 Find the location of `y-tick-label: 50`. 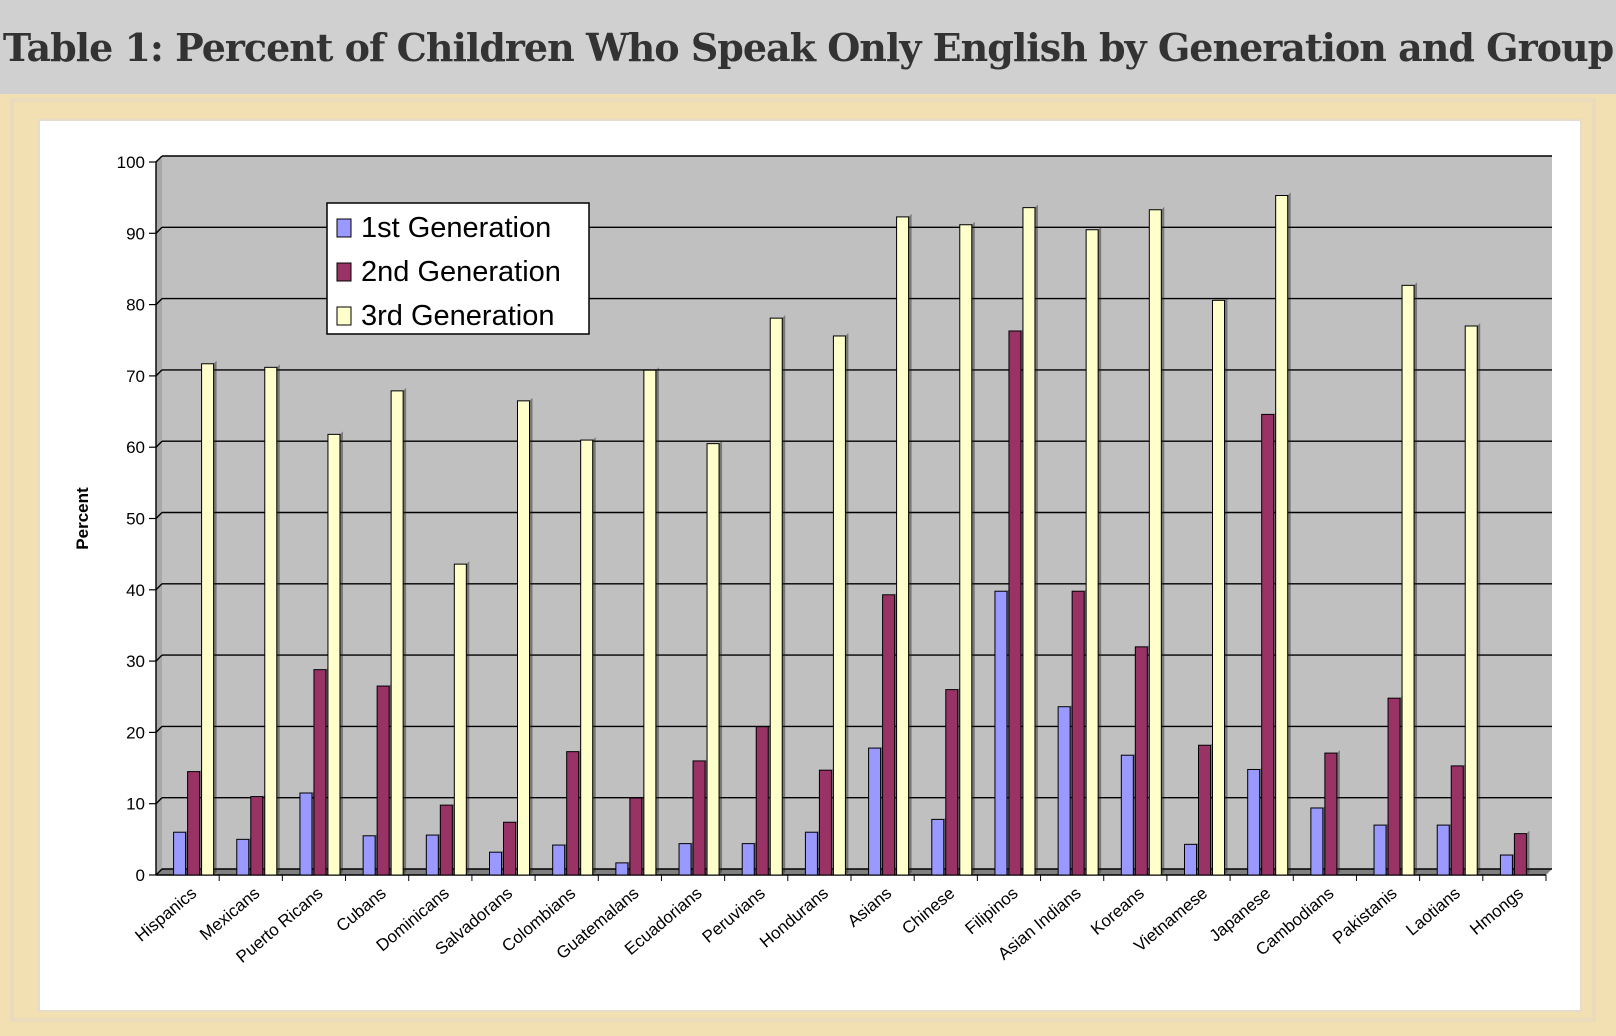

y-tick-label: 50 is located at coordinates (135, 519).